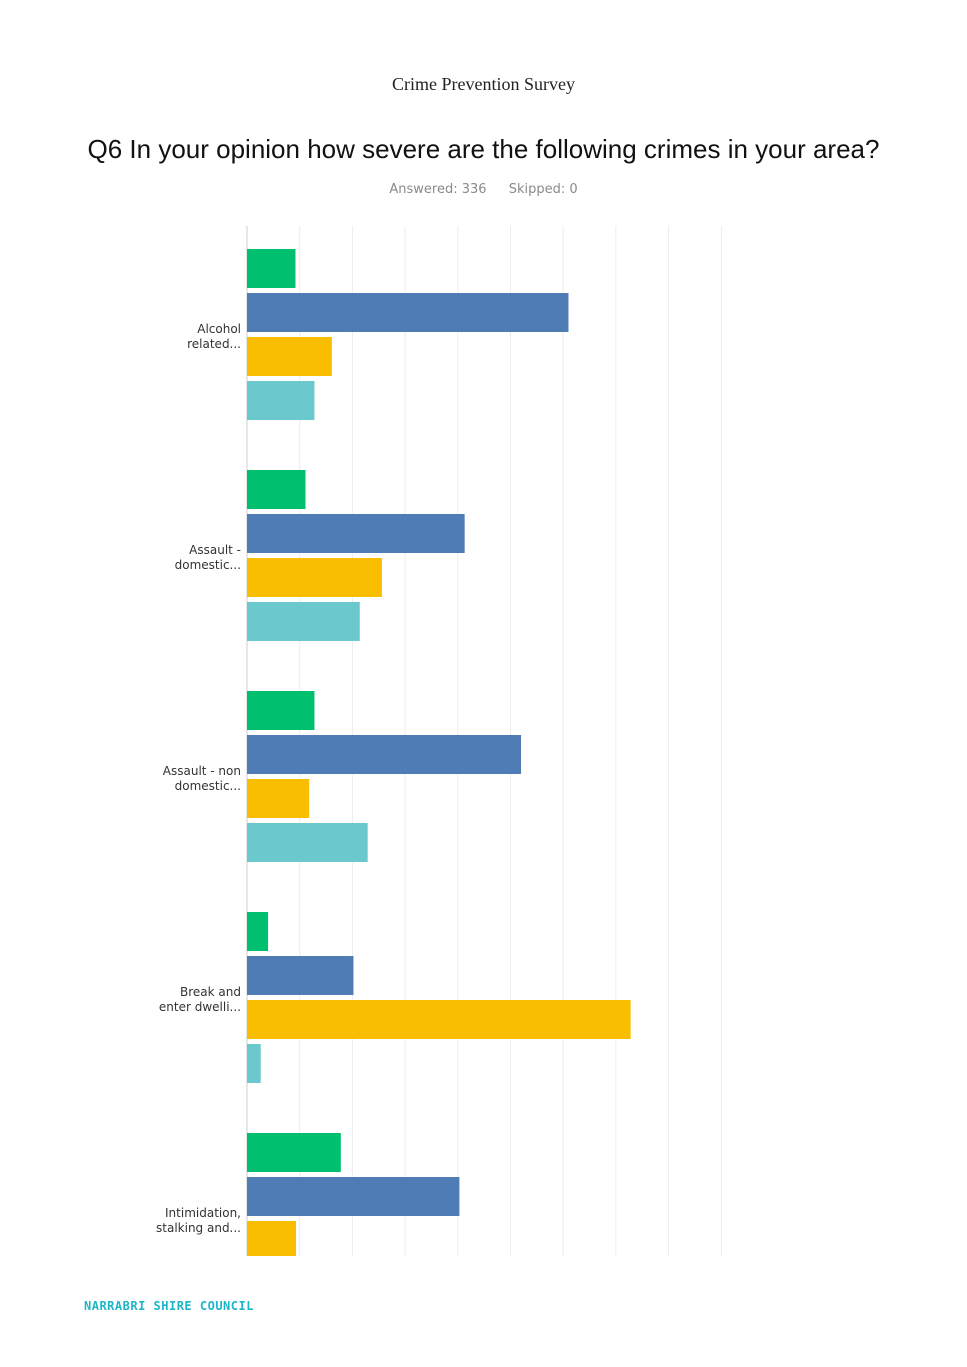 This screenshot has height=1367, width=967. Describe the element at coordinates (438, 189) in the screenshot. I see `answered-count: Answered: 336` at that location.